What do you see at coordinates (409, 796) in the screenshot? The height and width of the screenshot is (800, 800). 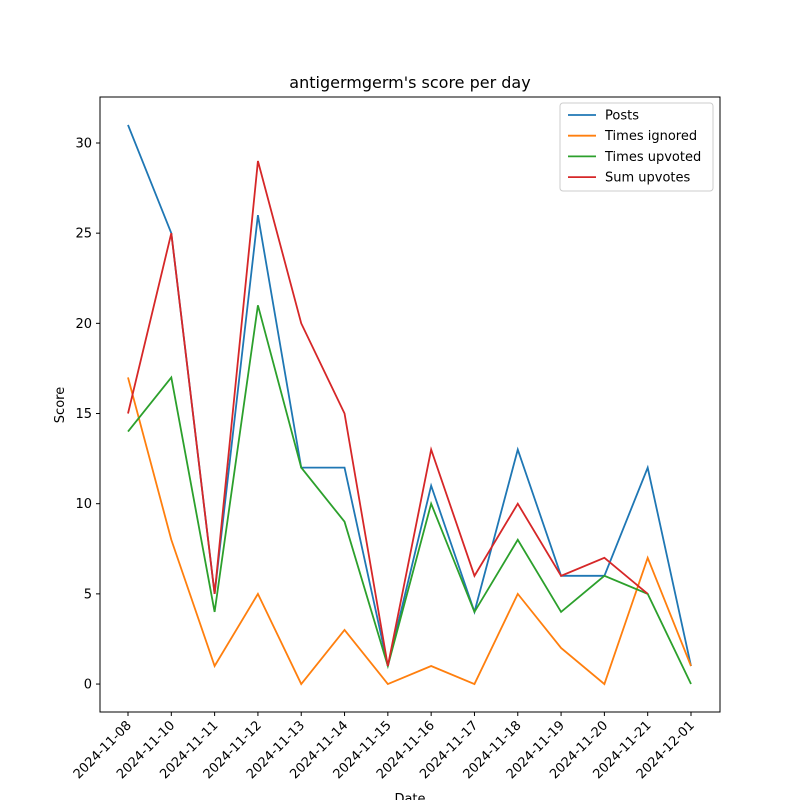 I see `x-axis-label: Date` at bounding box center [409, 796].